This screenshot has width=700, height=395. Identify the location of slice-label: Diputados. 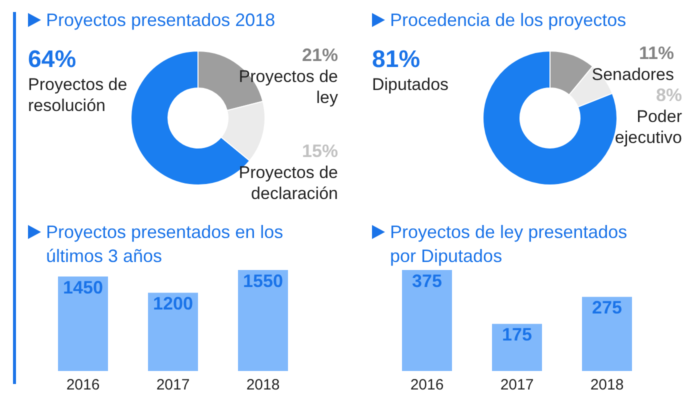
(411, 84).